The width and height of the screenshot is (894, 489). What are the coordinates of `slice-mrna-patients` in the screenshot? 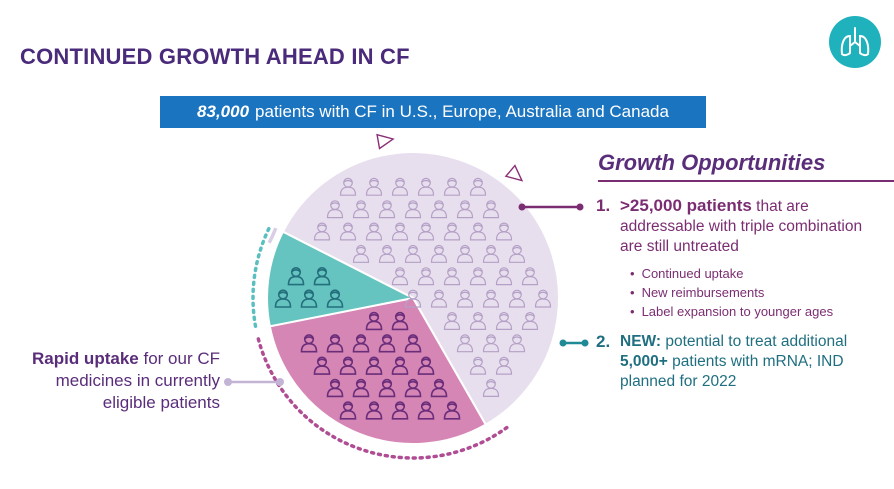 It's located at (341, 279).